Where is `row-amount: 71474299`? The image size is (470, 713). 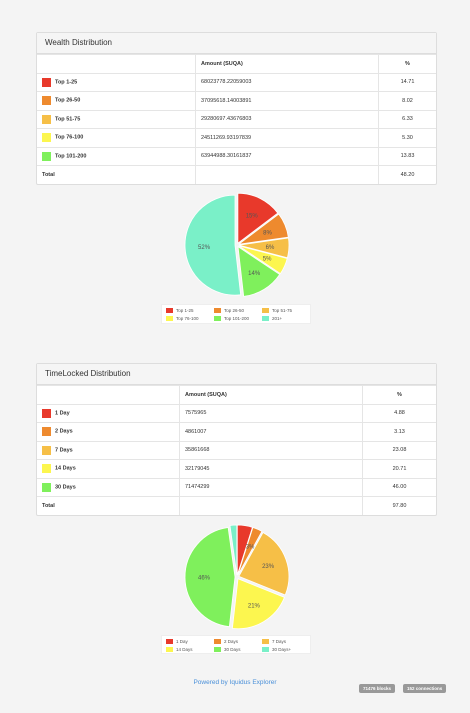 row-amount: 71474299 is located at coordinates (271, 487).